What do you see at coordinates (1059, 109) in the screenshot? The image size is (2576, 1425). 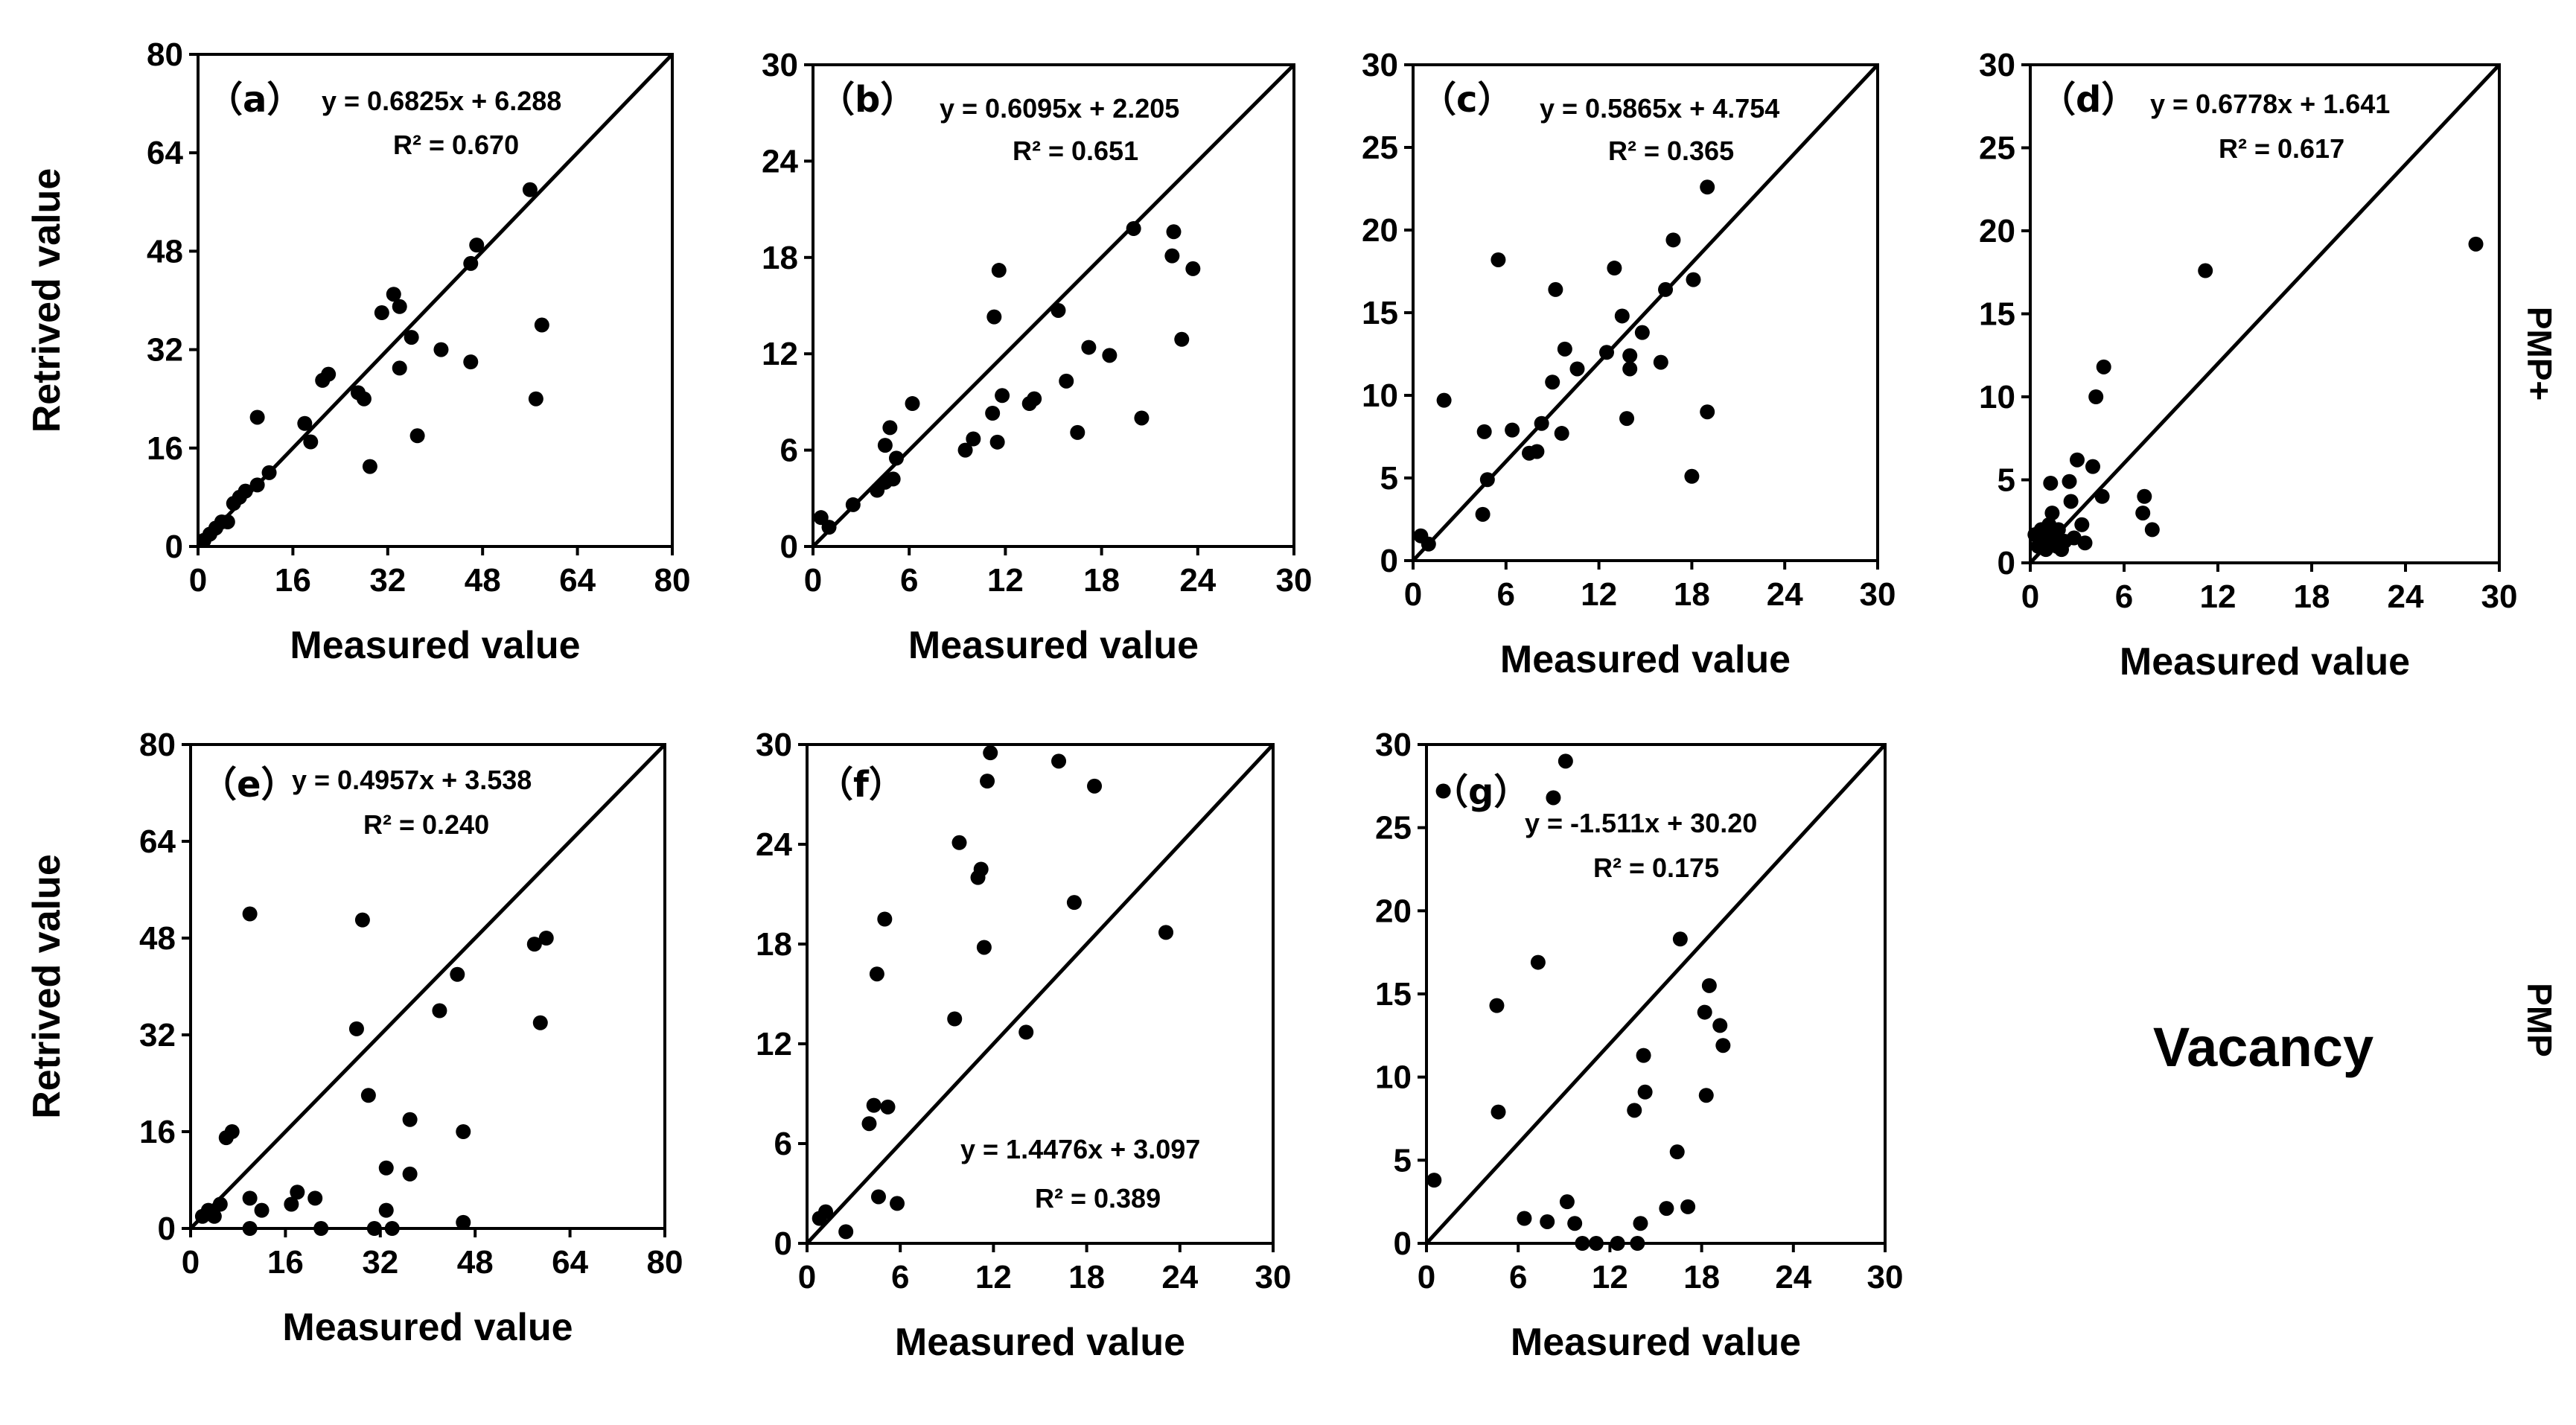 I see `regression-equation: y = 0.6095x + 2.205` at bounding box center [1059, 109].